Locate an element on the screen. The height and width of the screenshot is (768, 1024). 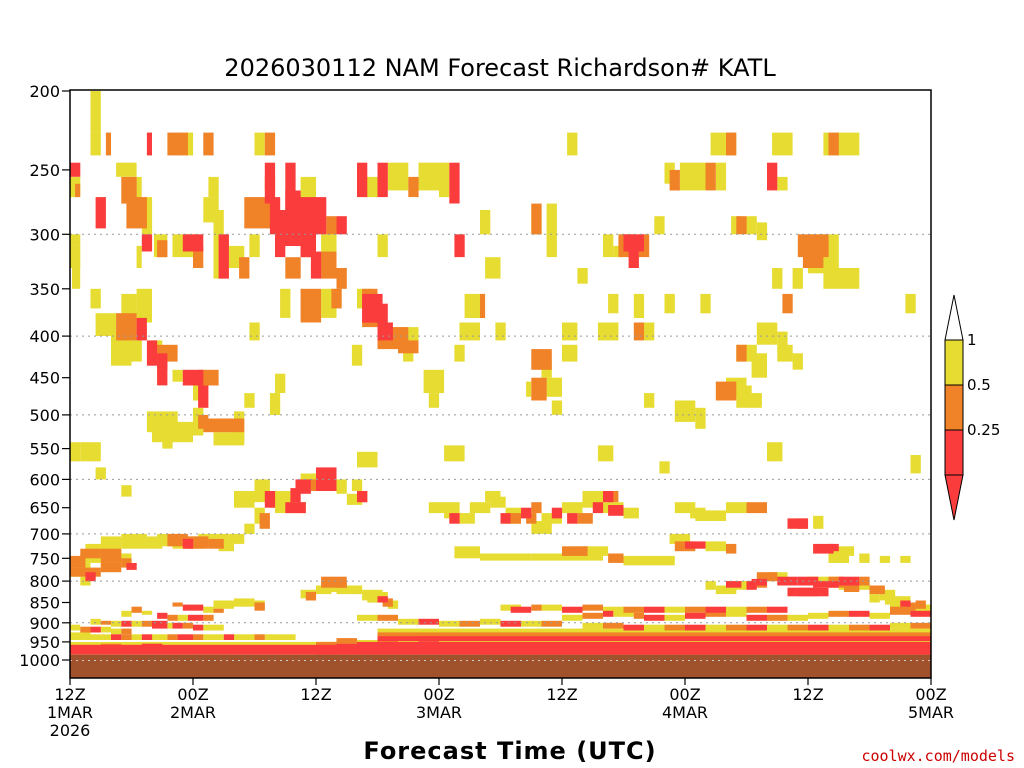
y-tick-label: 250 is located at coordinates (44, 170).